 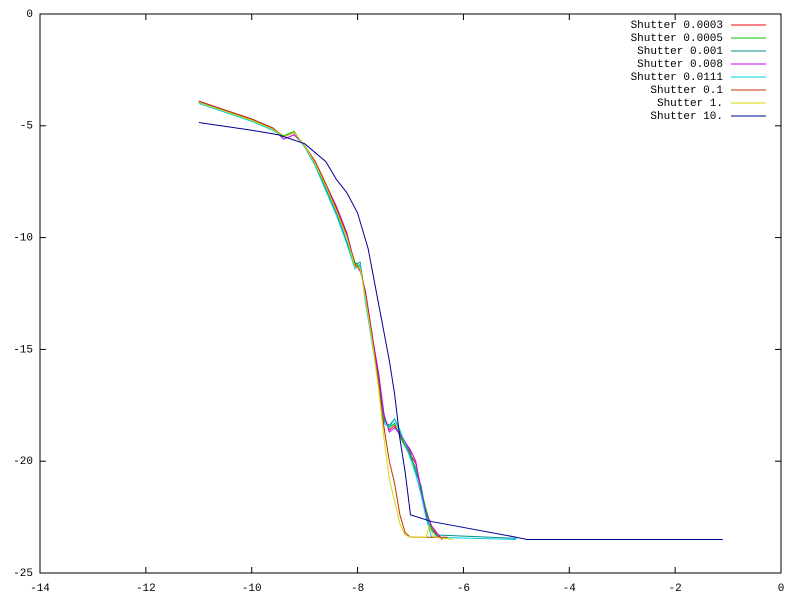 I want to click on x-tick-label: -14, so click(x=40, y=589).